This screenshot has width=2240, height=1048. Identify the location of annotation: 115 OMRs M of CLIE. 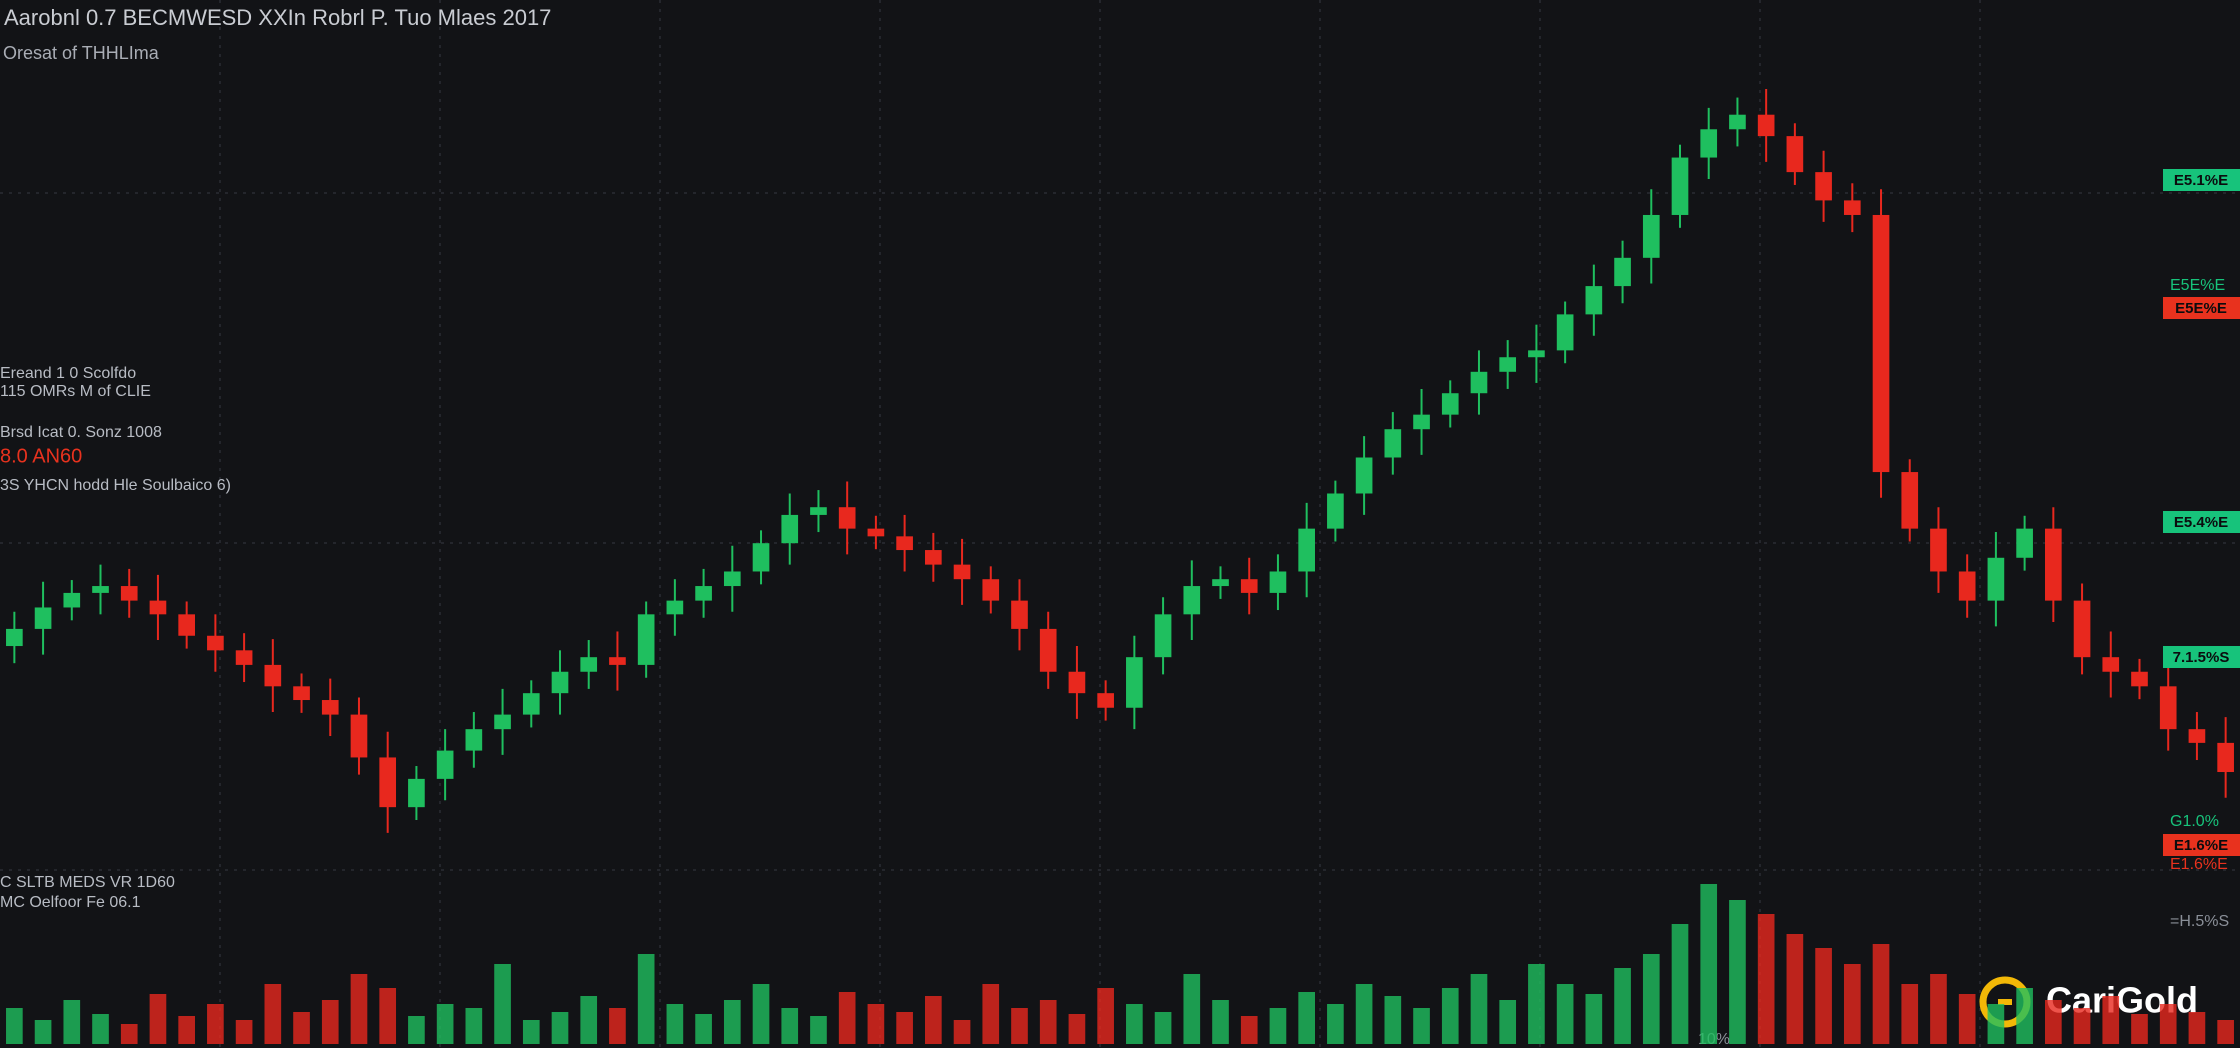
(75, 391).